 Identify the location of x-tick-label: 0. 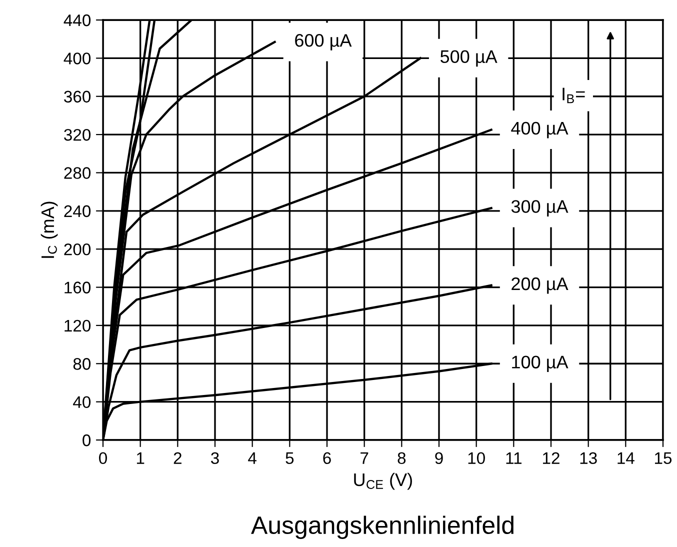
(103, 458).